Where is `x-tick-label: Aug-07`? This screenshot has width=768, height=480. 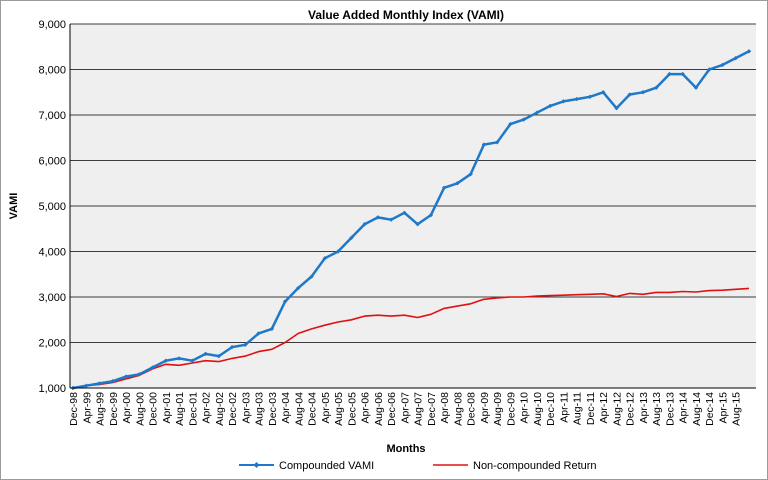
x-tick-label: Aug-07 is located at coordinates (419, 409).